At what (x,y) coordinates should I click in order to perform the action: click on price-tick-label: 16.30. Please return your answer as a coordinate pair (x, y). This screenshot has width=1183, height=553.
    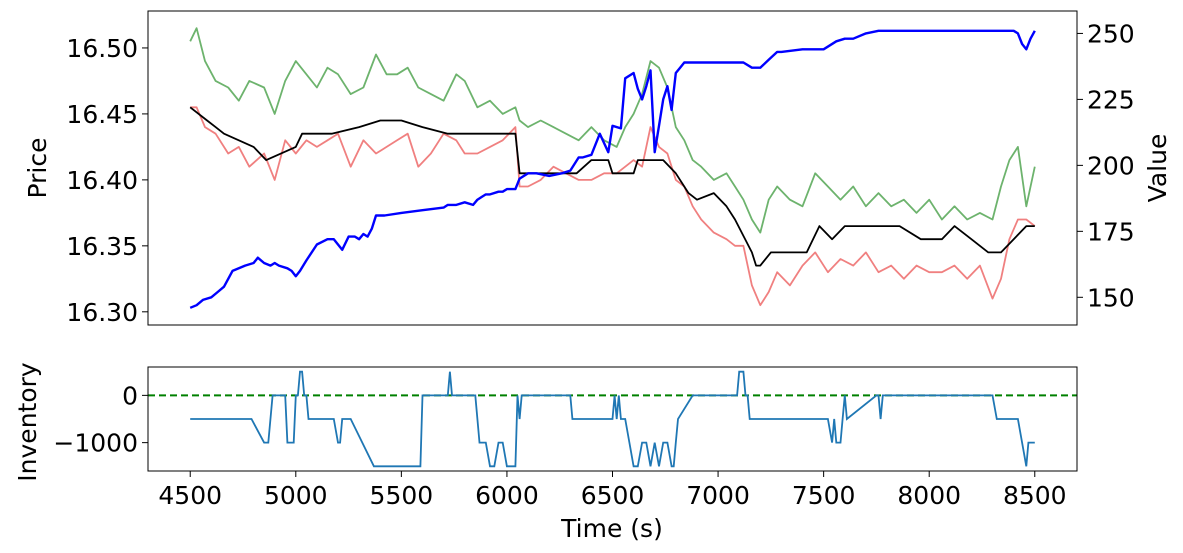
    Looking at the image, I should click on (102, 312).